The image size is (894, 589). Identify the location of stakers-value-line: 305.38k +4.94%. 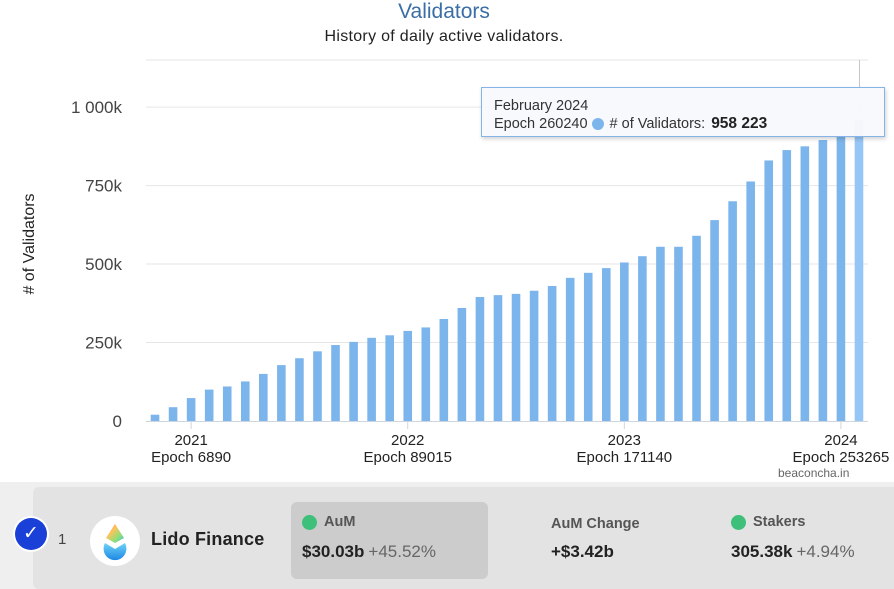
(793, 552).